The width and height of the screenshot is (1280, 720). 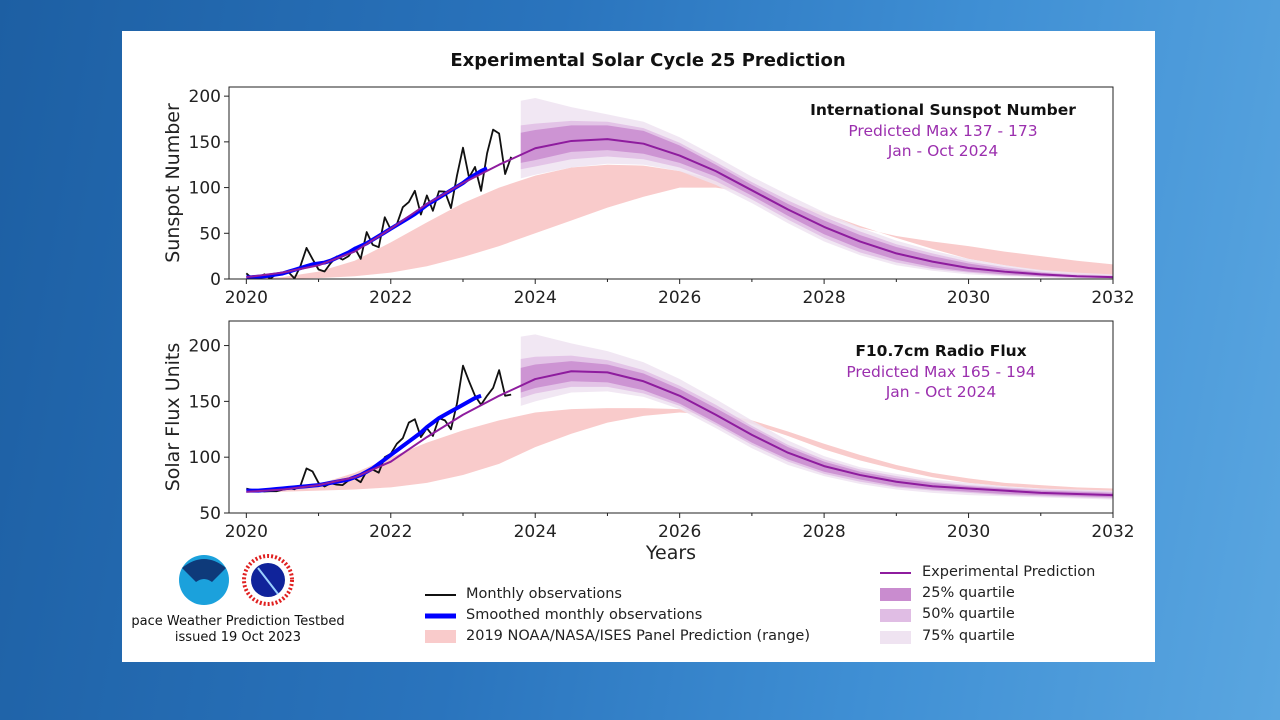 What do you see at coordinates (648, 60) in the screenshot?
I see `chart-title: Experimental Solar Cycle 25 Prediction` at bounding box center [648, 60].